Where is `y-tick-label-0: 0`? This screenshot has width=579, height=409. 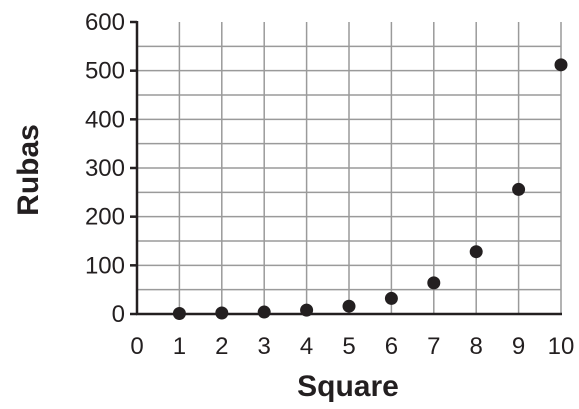
y-tick-label-0: 0 is located at coordinates (118, 314).